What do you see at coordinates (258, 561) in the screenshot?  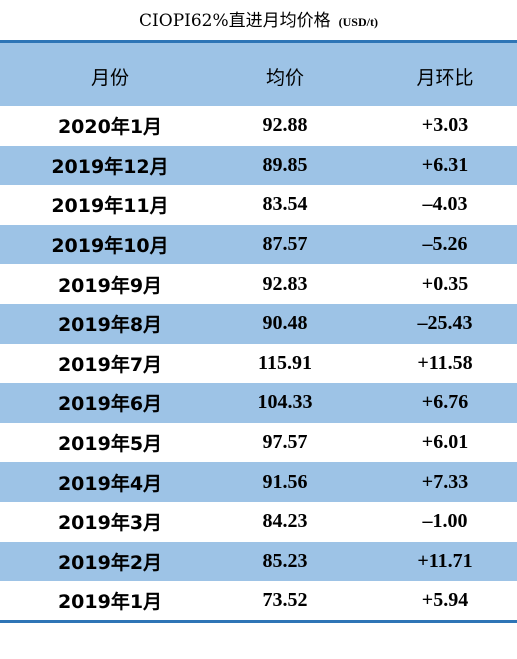 I see `table-row: 2019年2月 85.23 +11.71` at bounding box center [258, 561].